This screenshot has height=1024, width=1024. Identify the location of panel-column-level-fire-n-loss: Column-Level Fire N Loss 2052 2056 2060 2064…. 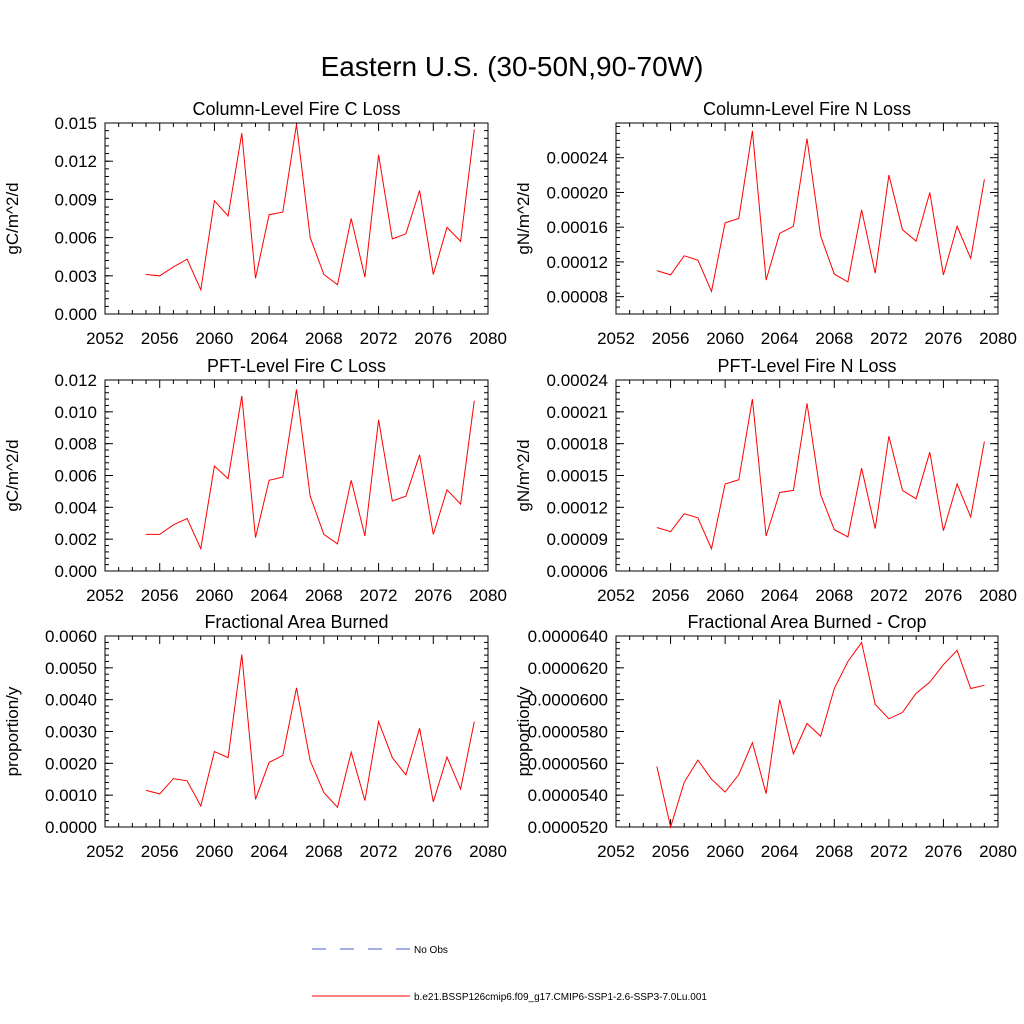
(765, 223).